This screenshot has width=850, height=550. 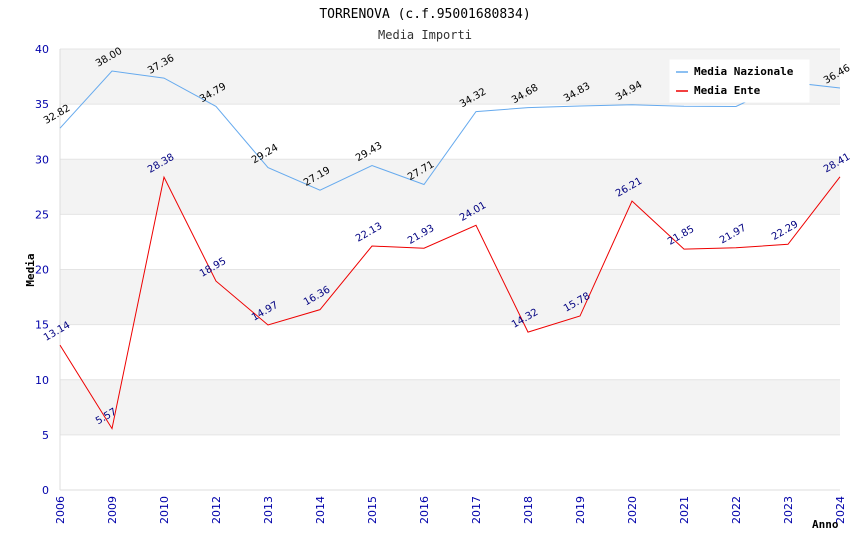 What do you see at coordinates (424, 14) in the screenshot?
I see `chart-title: TORRENOVA (c.f.95001680834)` at bounding box center [424, 14].